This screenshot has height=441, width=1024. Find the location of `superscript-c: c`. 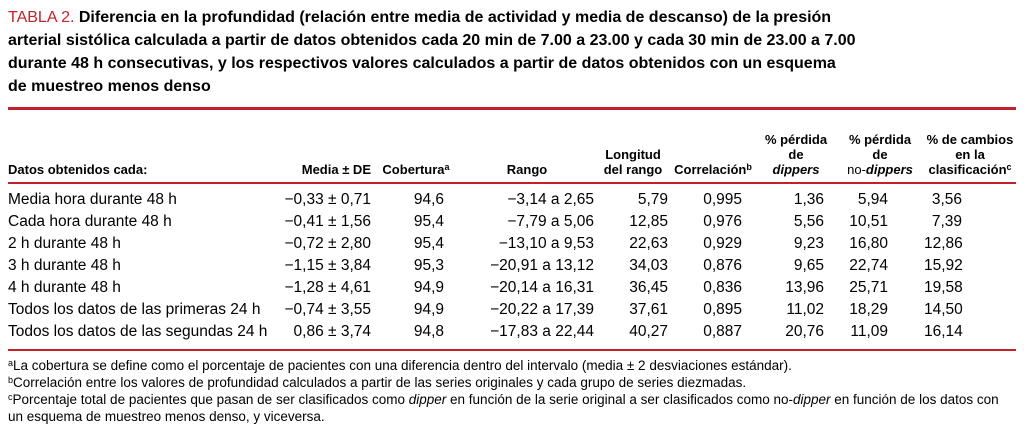

superscript-c: c is located at coordinates (1009, 166).